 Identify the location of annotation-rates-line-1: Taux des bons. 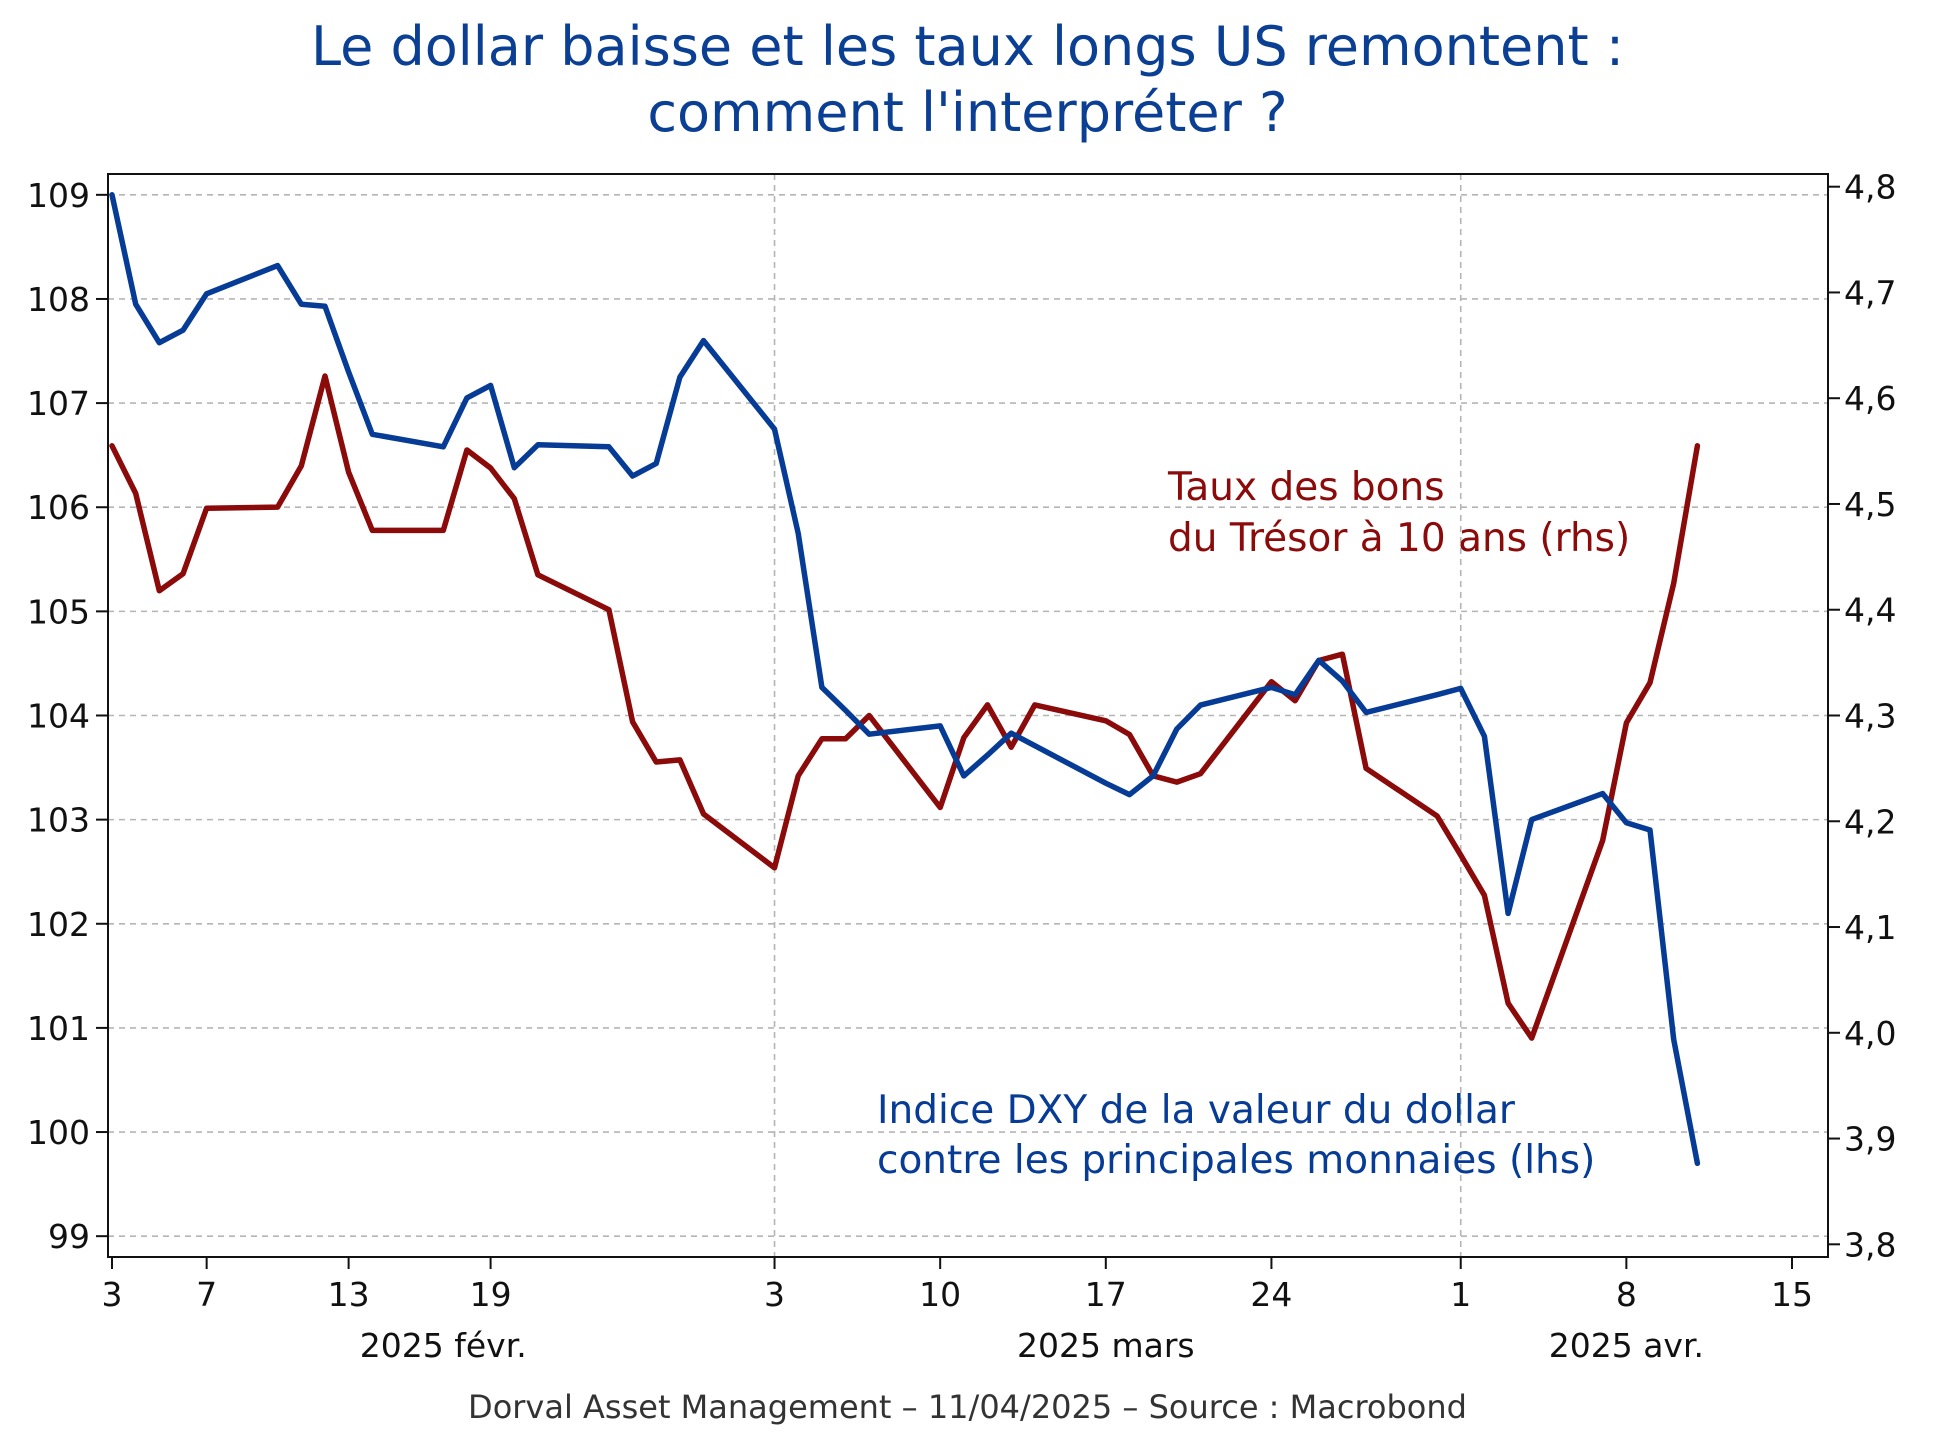
(1306, 487).